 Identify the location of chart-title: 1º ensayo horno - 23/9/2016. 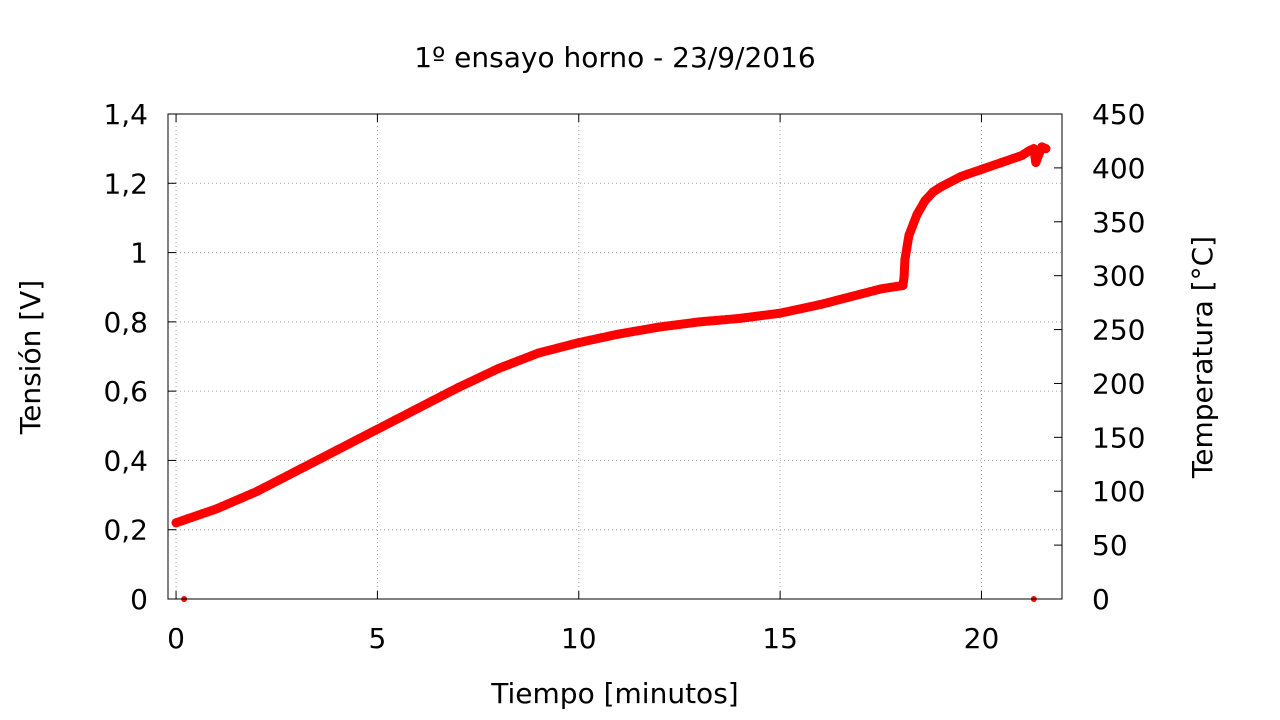
(614, 57).